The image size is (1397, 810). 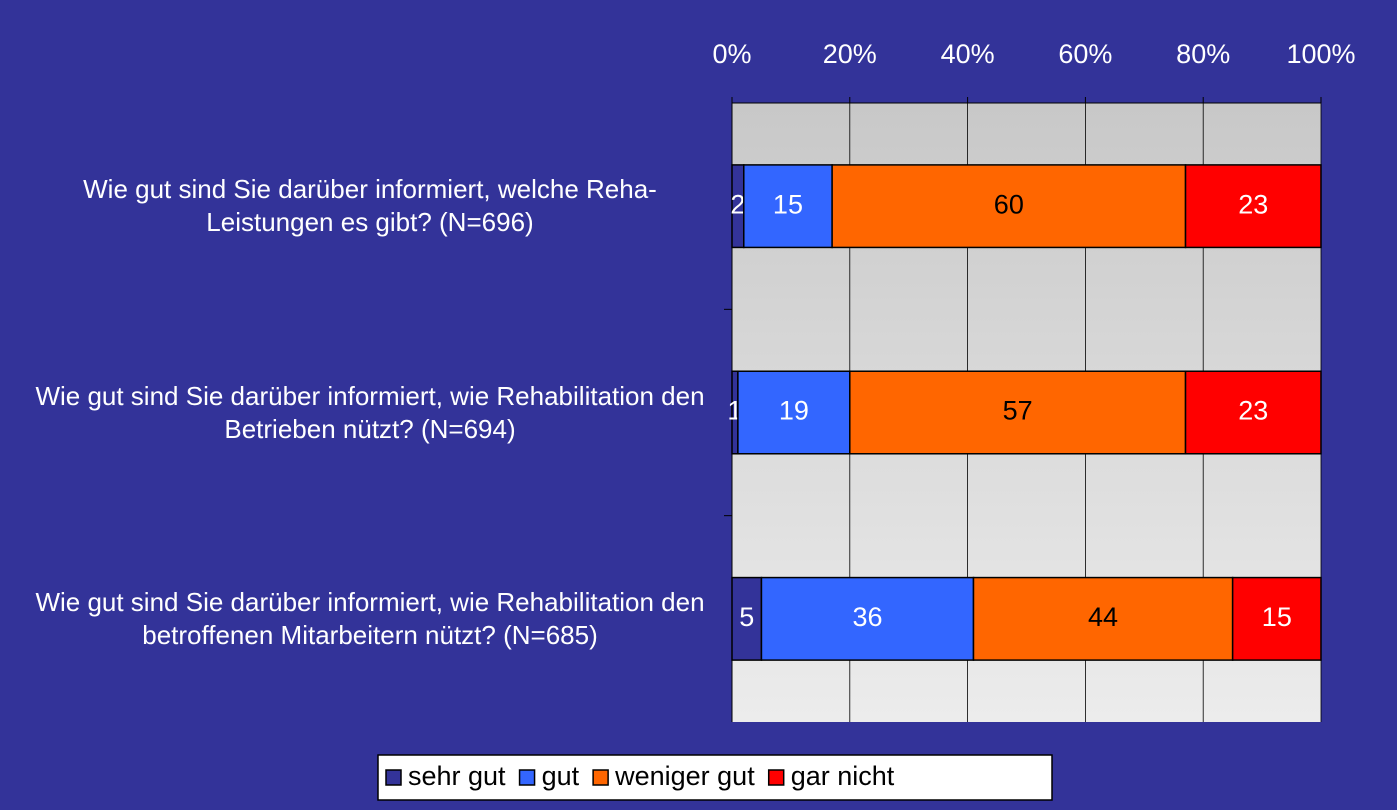 I want to click on data-label: 36, so click(x=867, y=617).